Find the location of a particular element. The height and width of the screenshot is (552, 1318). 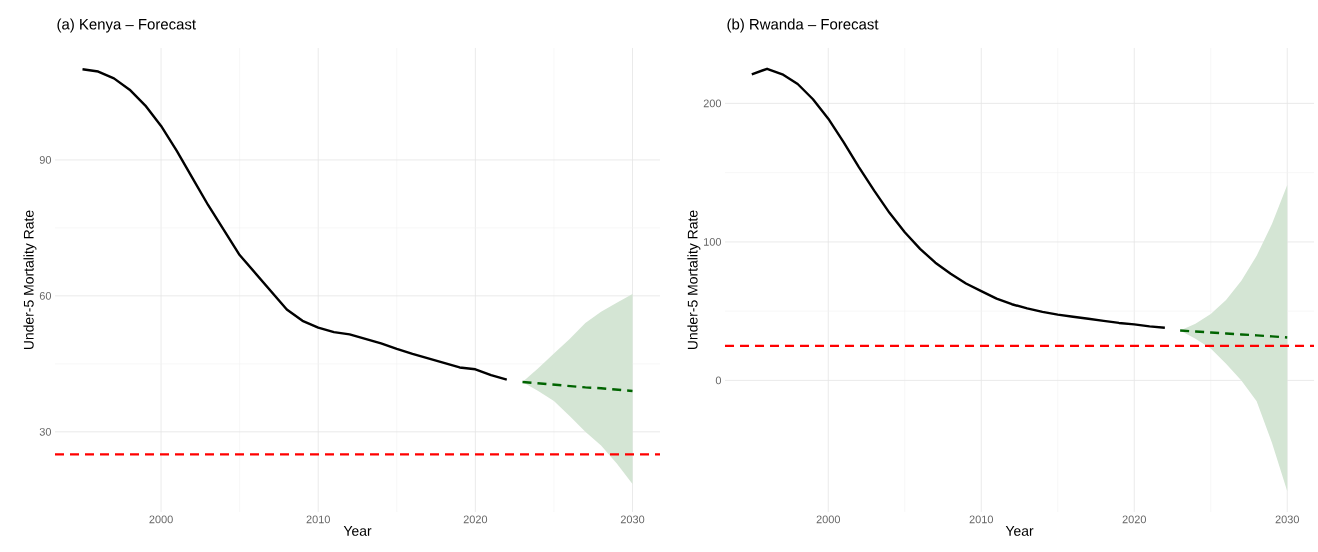

line-series is located at coordinates (1233, 334).